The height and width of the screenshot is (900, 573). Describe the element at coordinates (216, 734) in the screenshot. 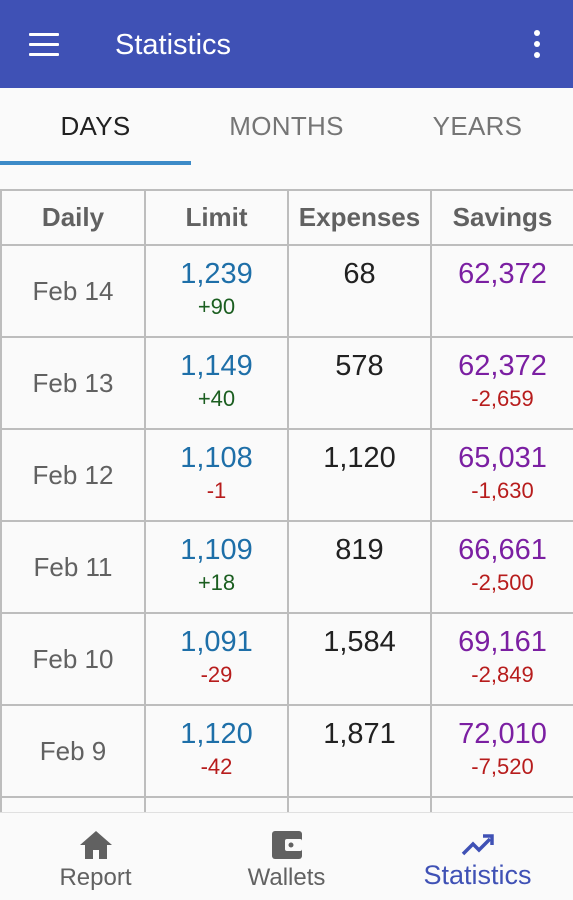

I see `limit-value: 1,120` at that location.